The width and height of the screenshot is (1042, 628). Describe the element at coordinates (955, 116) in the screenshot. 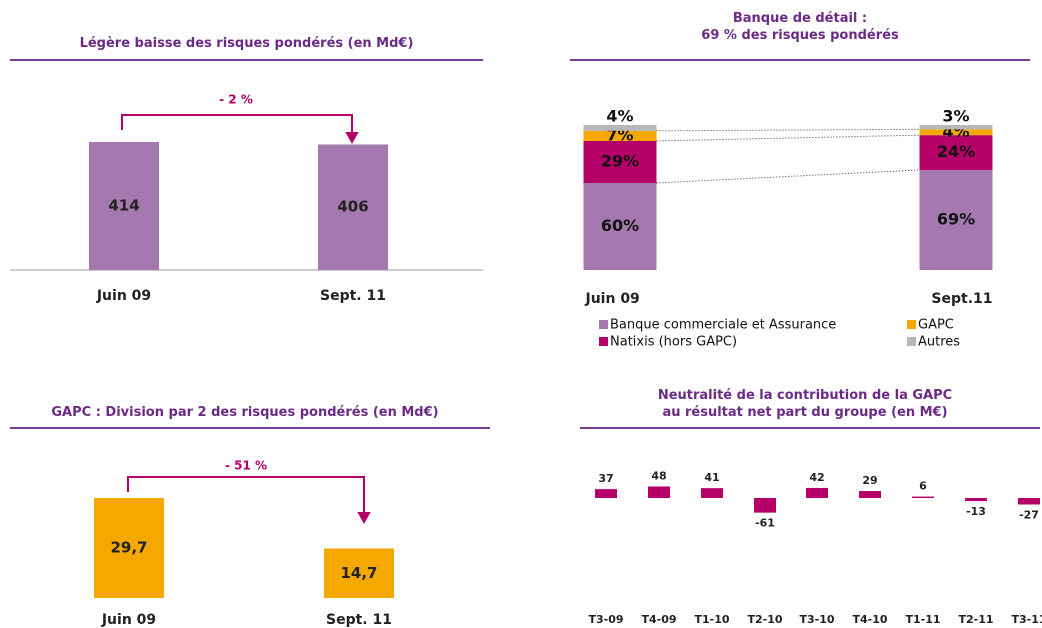

I see `data-label: 3%` at that location.